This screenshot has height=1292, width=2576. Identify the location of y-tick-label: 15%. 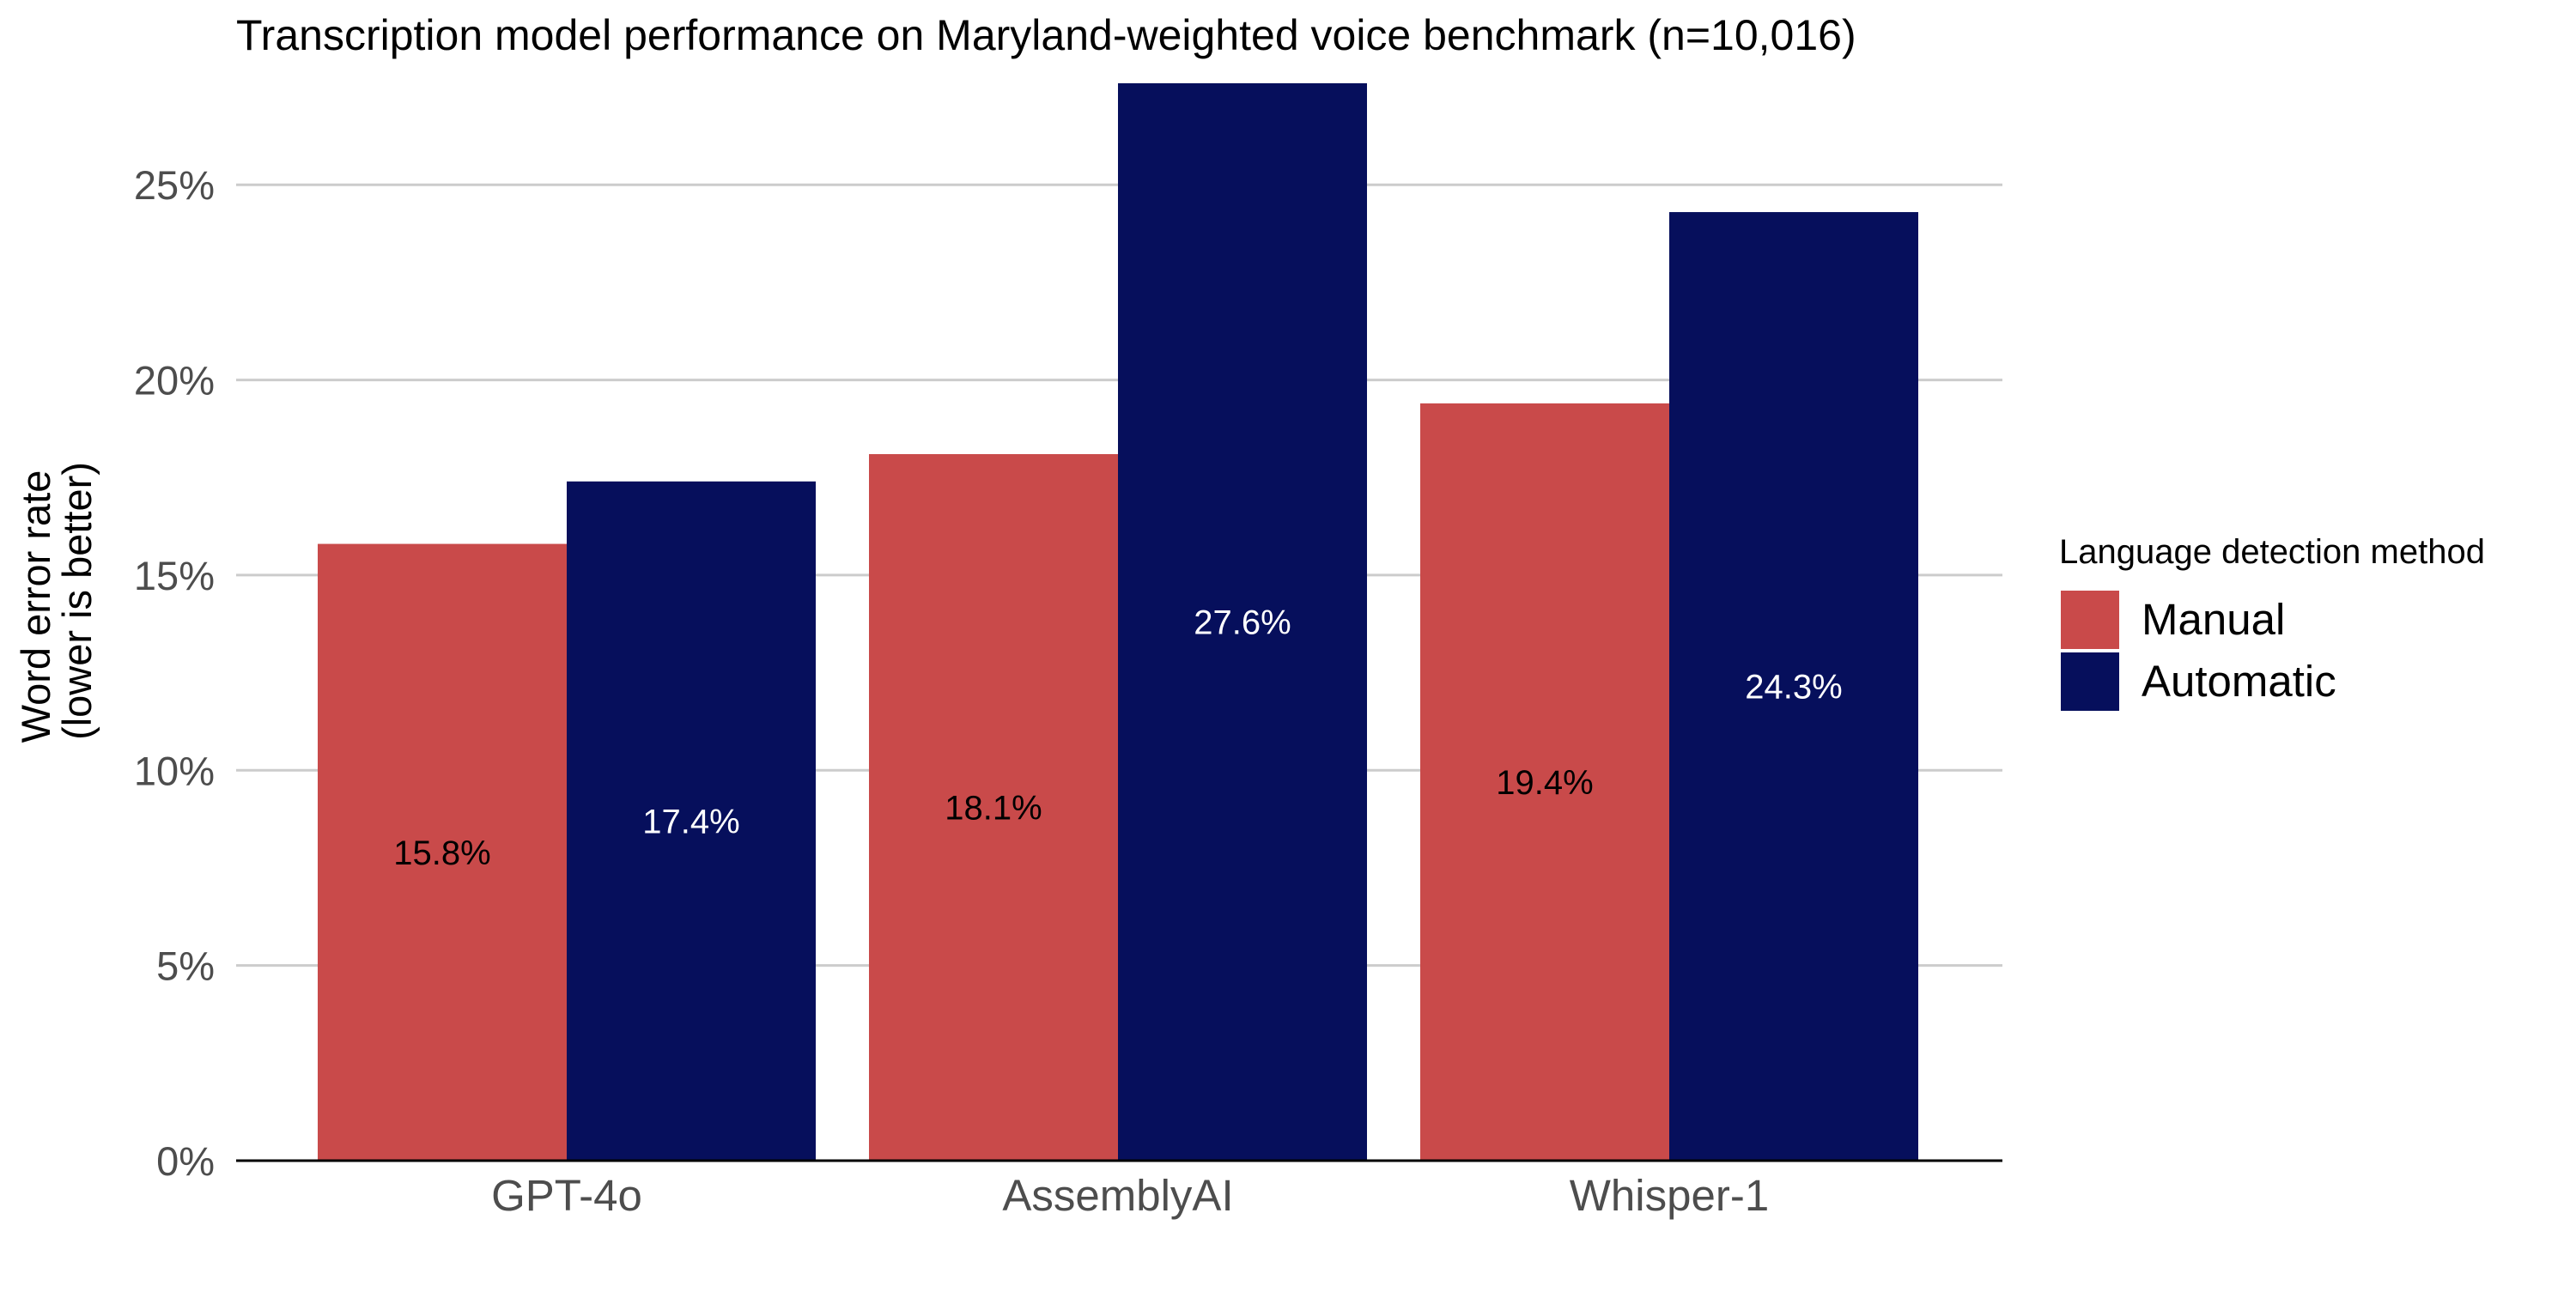
(175, 575).